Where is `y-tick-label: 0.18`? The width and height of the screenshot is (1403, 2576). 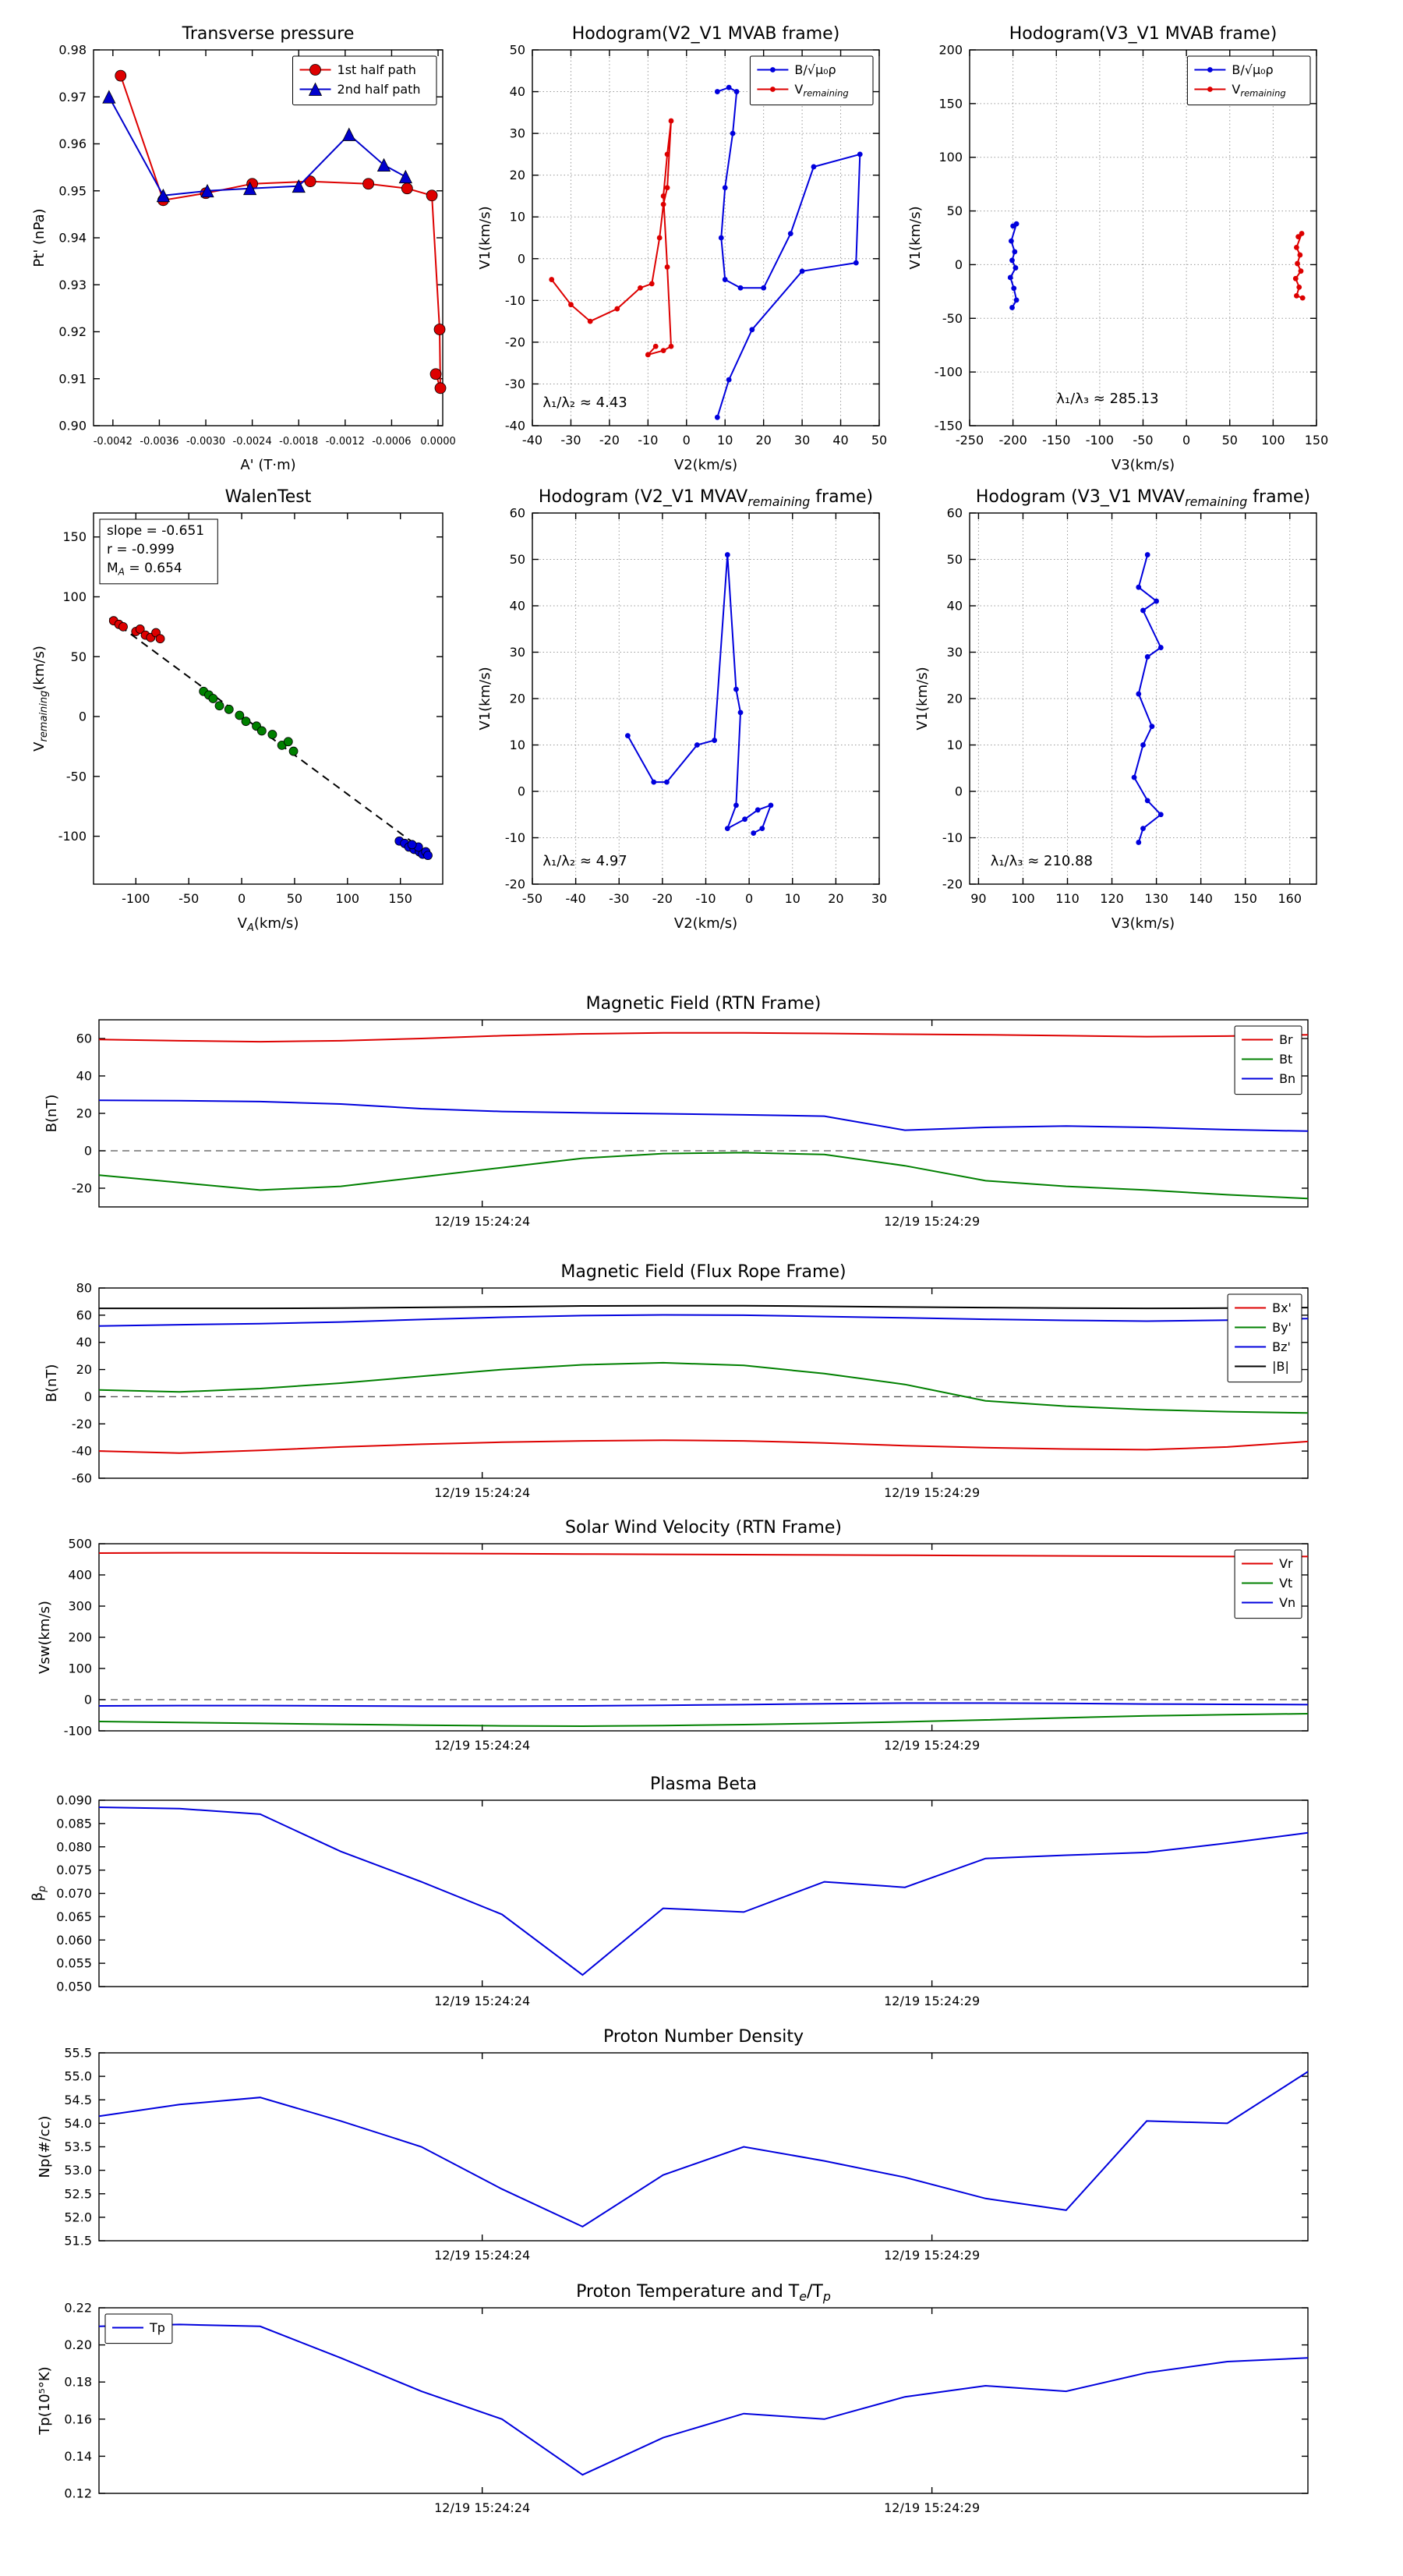
y-tick-label: 0.18 is located at coordinates (78, 2382).